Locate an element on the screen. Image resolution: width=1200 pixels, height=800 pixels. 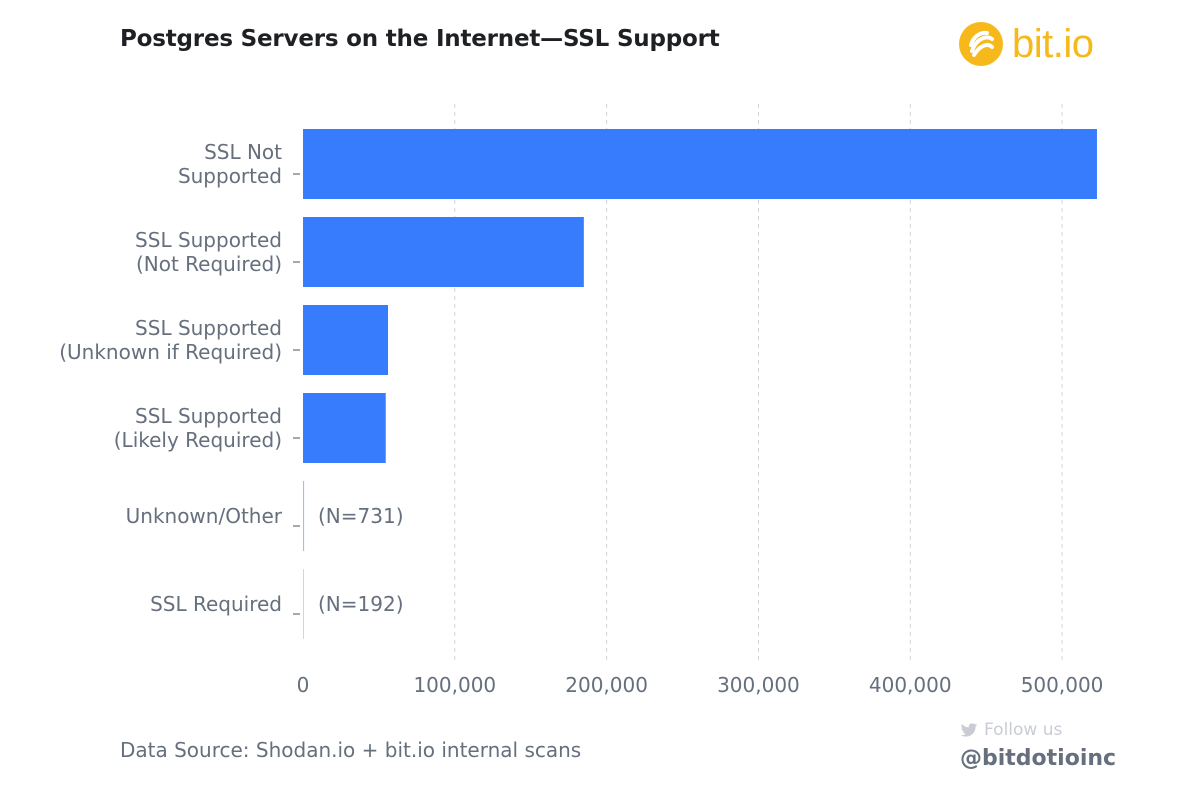
x-tick-label: 0 is located at coordinates (303, 685).